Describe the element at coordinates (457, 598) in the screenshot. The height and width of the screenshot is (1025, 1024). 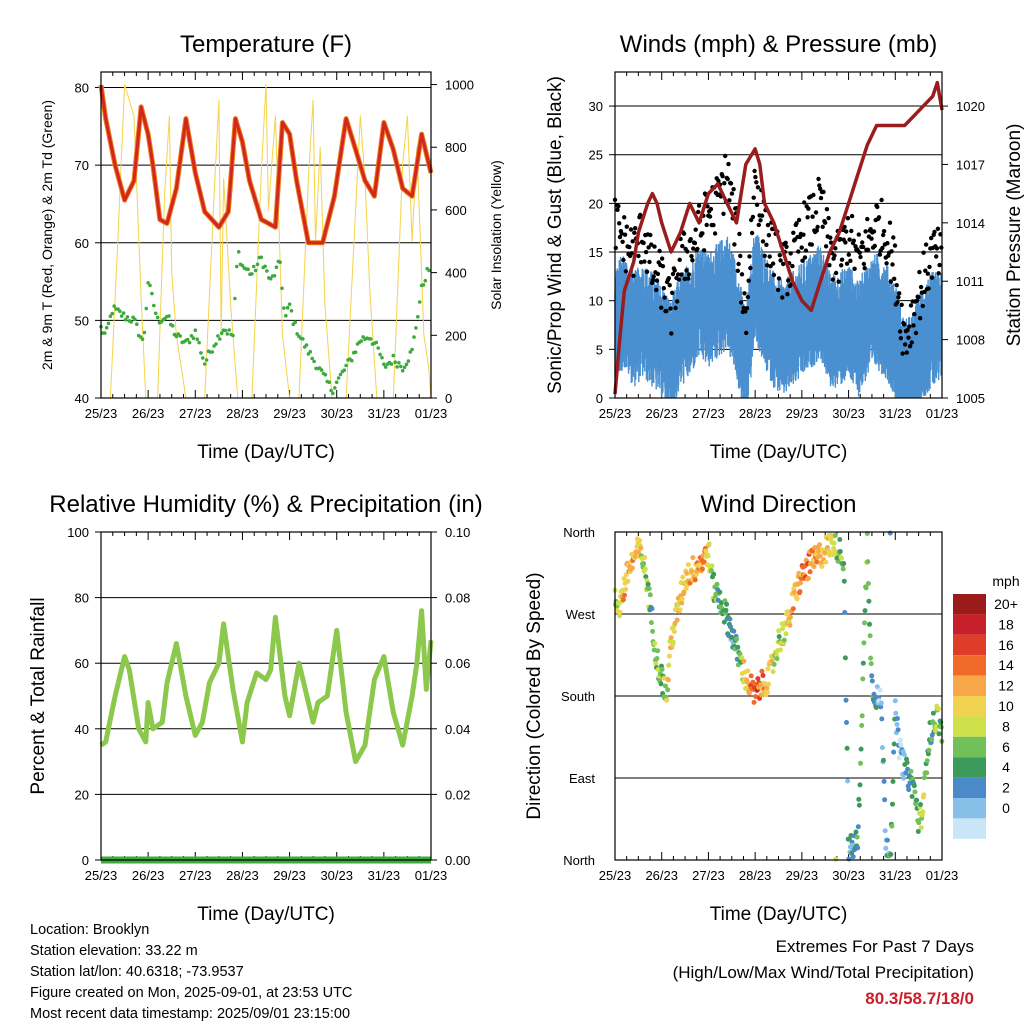
I see `humidity-precip-y2tick-label: 0.08` at that location.